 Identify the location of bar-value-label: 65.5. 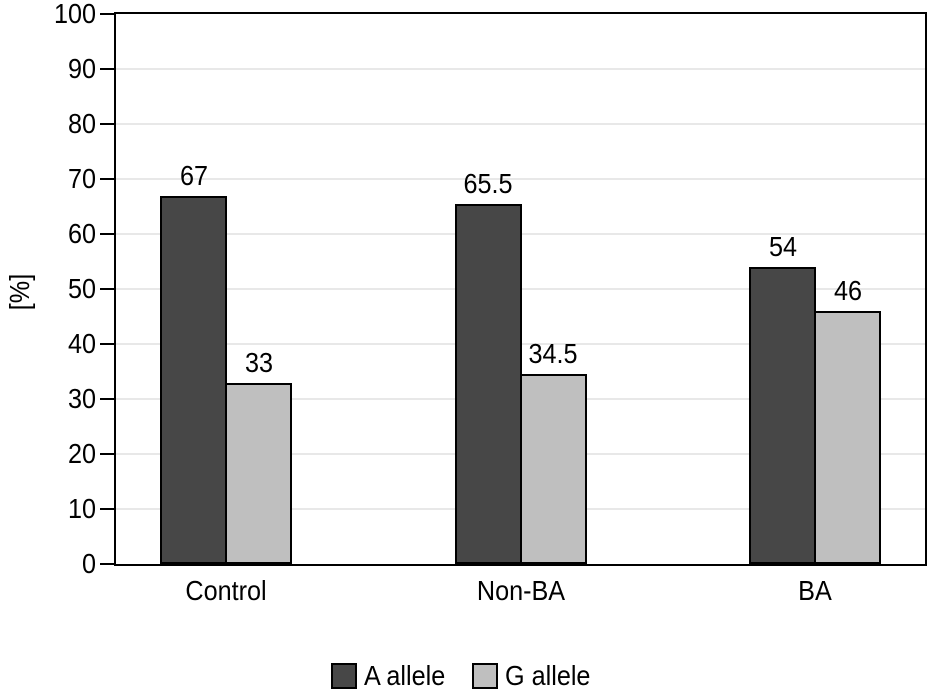
(488, 183).